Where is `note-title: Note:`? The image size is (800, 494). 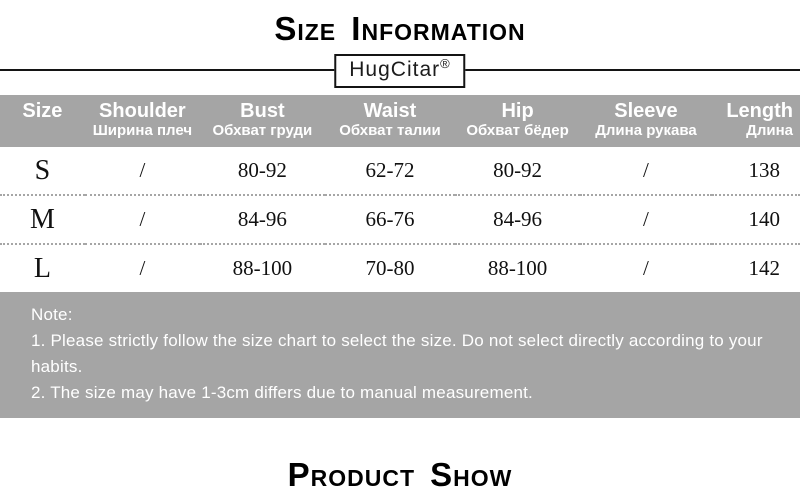
note-title: Note: is located at coordinates (52, 314).